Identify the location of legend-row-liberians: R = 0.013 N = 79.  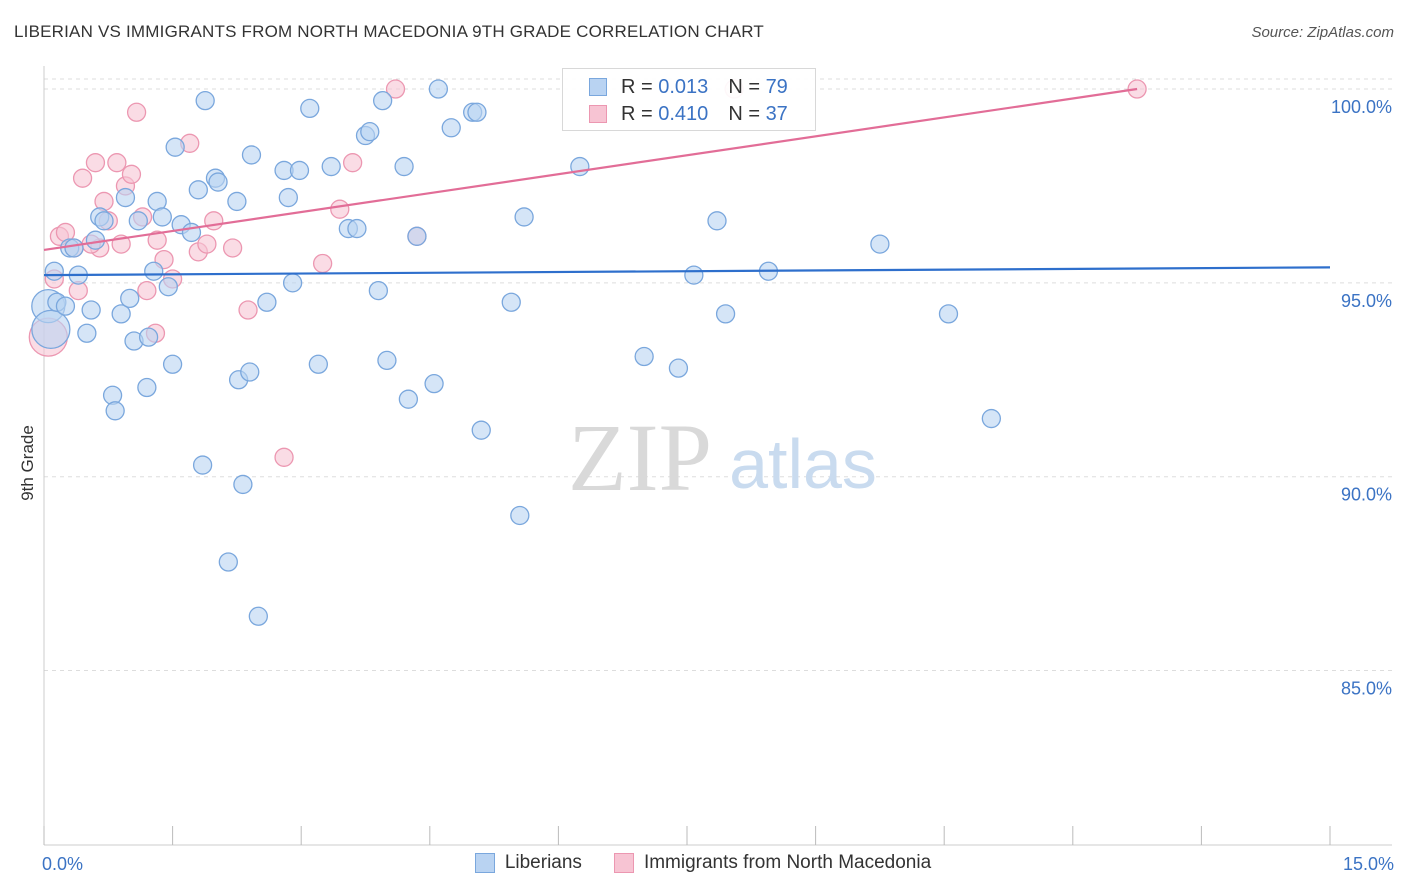
(688, 87).